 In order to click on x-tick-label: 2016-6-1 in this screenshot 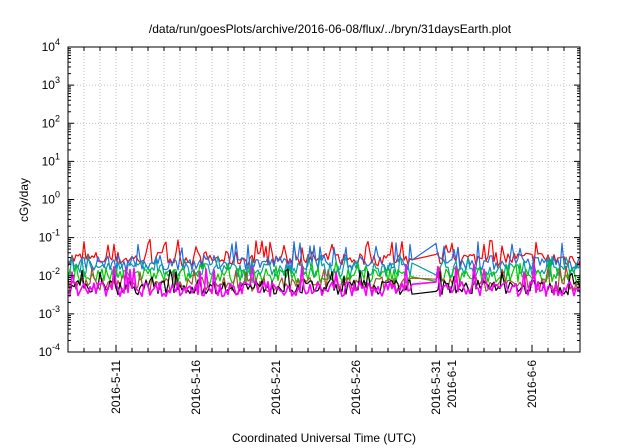, I will do `click(452, 384)`.